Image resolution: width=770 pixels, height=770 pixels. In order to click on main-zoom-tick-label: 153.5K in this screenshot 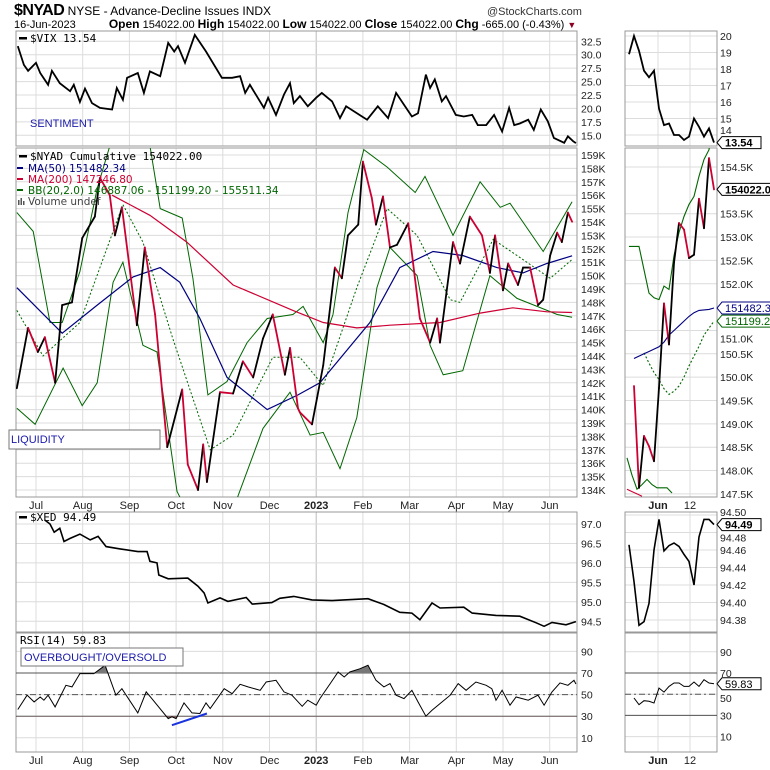, I will do `click(736, 215)`.